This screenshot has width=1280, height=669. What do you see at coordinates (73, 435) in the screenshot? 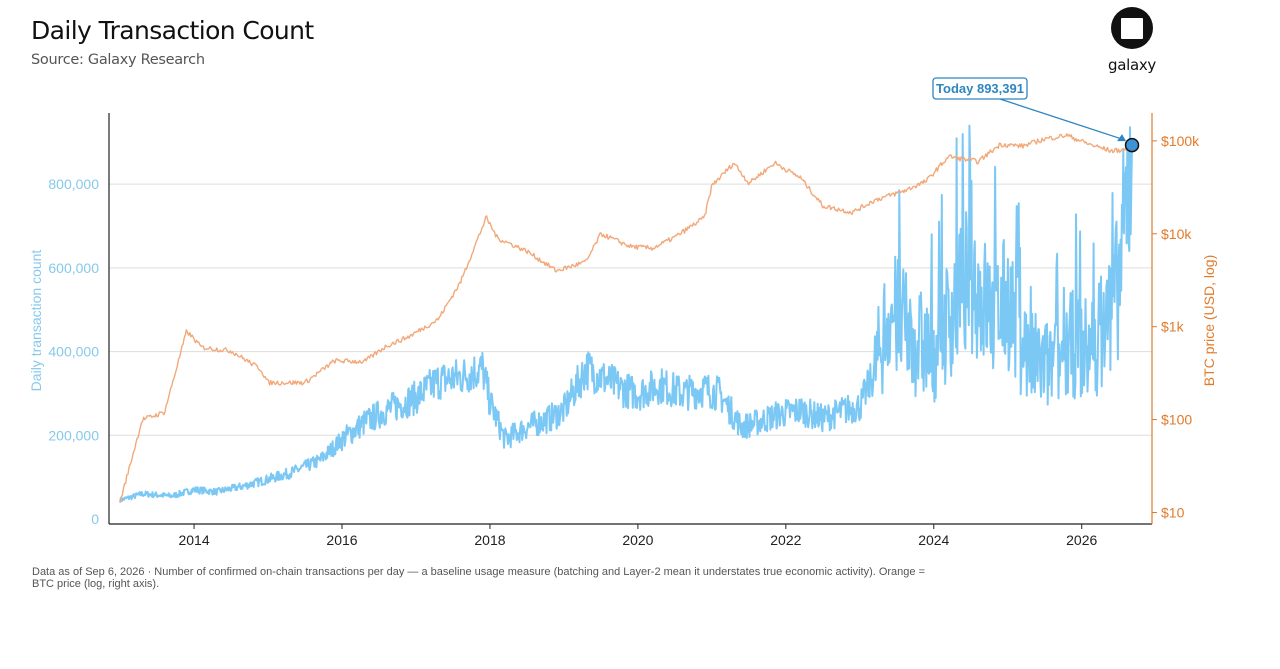
I see `y-tick-label: 200,000` at bounding box center [73, 435].